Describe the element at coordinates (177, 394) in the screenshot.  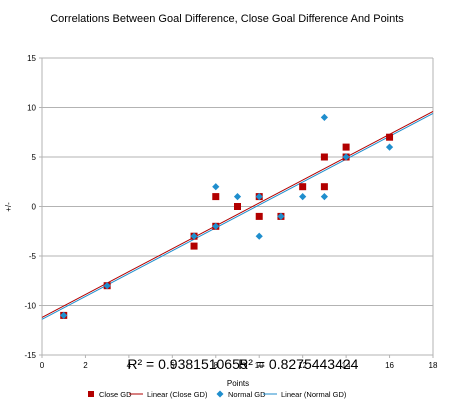
I see `legend-label: Linear (Close GD)` at that location.